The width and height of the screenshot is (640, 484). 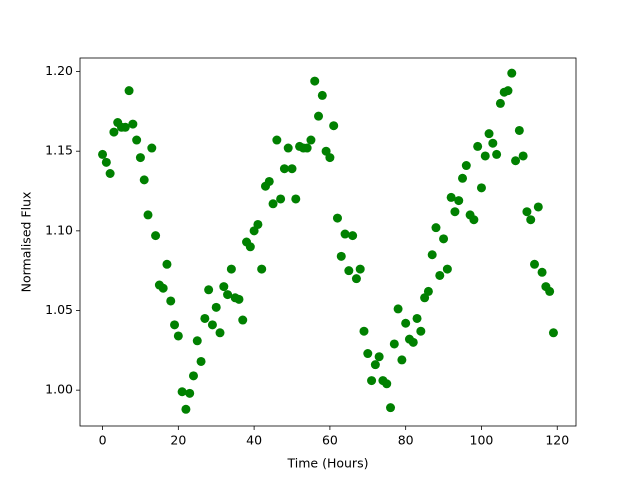 What do you see at coordinates (254, 440) in the screenshot?
I see `x-tick-label: 40` at bounding box center [254, 440].